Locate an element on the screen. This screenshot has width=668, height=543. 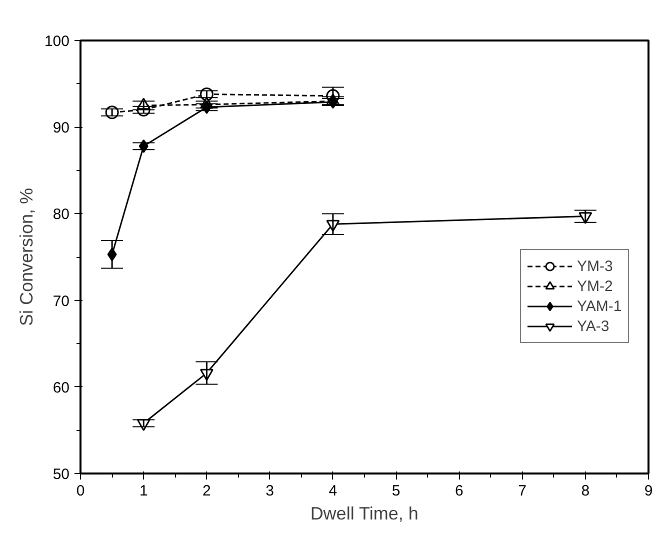
x-tick-label: 4 is located at coordinates (333, 491).